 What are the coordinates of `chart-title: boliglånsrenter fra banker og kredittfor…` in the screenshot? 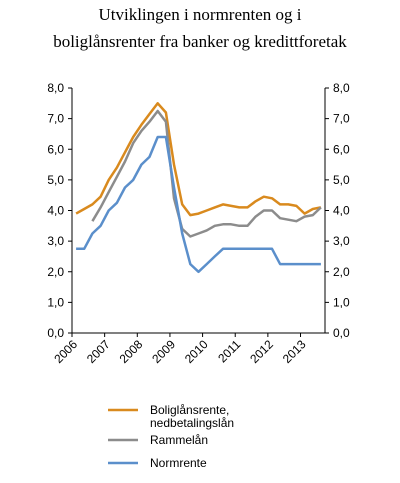 It's located at (200, 41).